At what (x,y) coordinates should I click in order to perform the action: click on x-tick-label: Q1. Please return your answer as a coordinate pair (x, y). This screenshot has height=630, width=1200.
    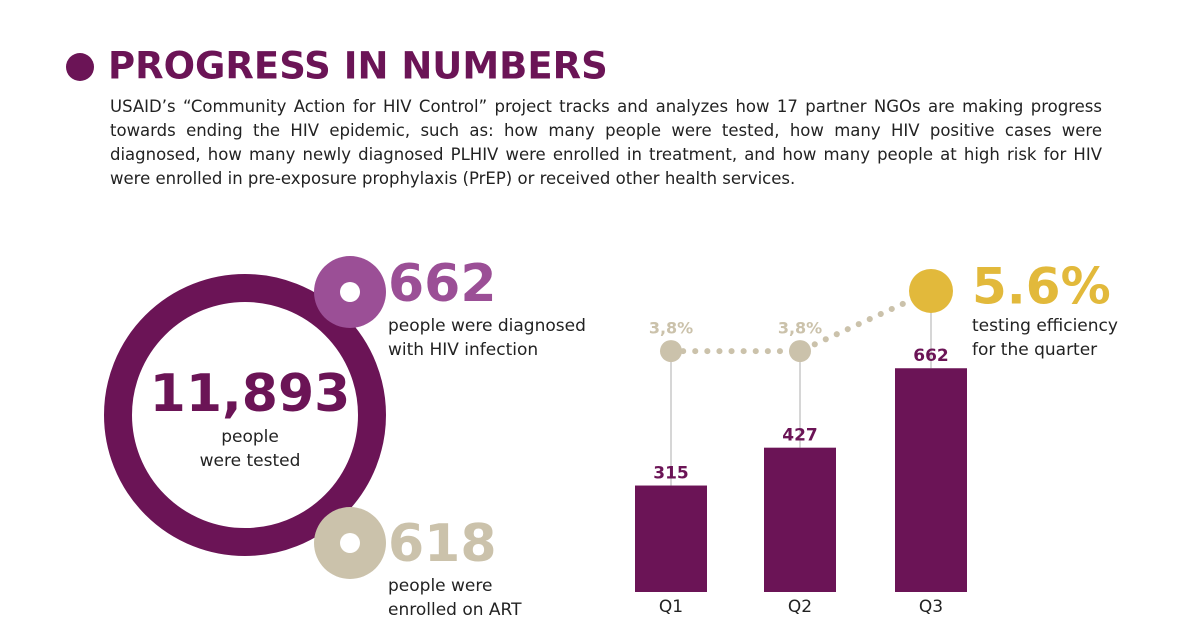
    Looking at the image, I should click on (671, 607).